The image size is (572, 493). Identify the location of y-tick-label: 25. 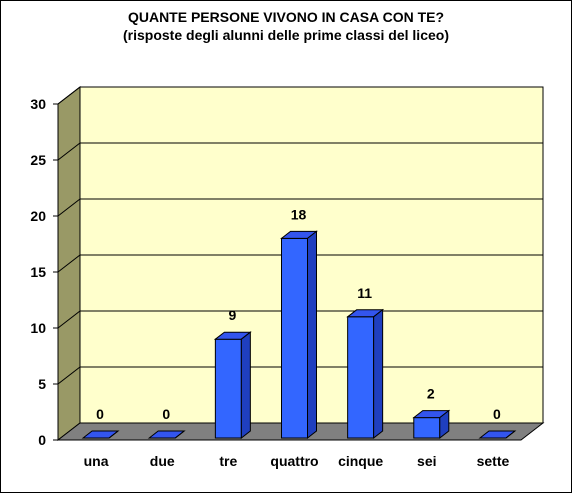
(38, 160).